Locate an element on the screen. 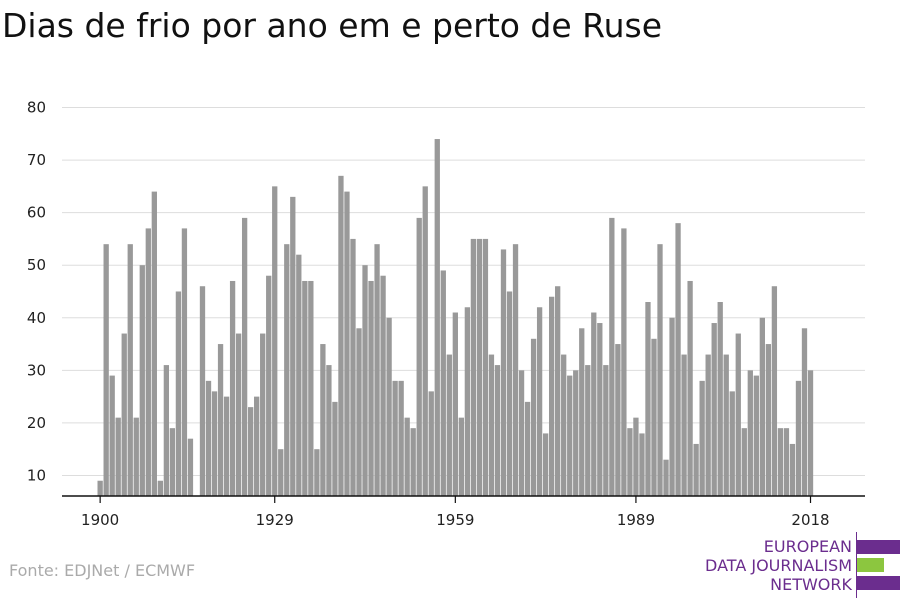 The width and height of the screenshot is (900, 600). bar-2010 is located at coordinates (762, 406).